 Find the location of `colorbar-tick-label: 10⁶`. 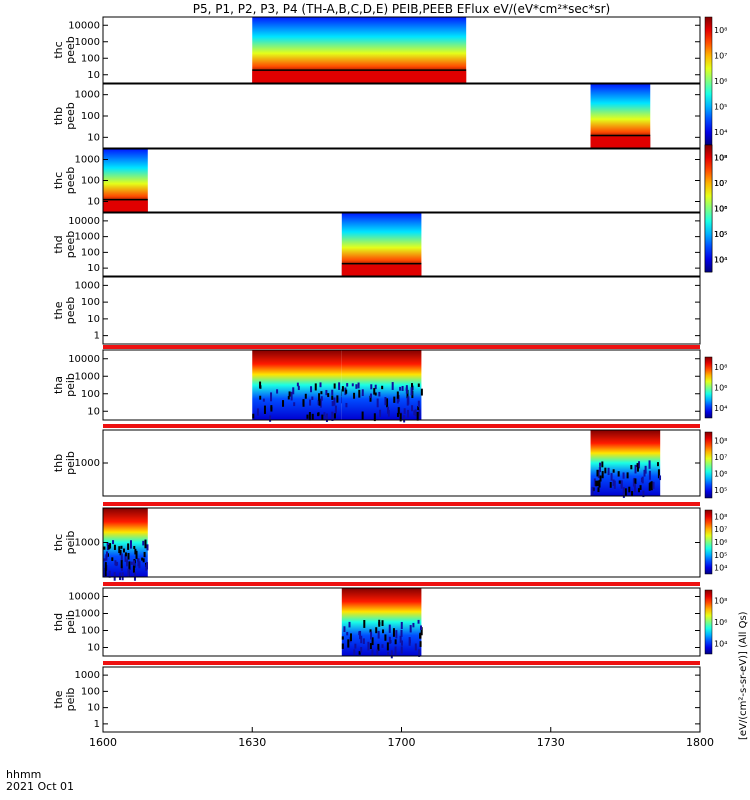

colorbar-tick-label: 10⁶ is located at coordinates (720, 209).